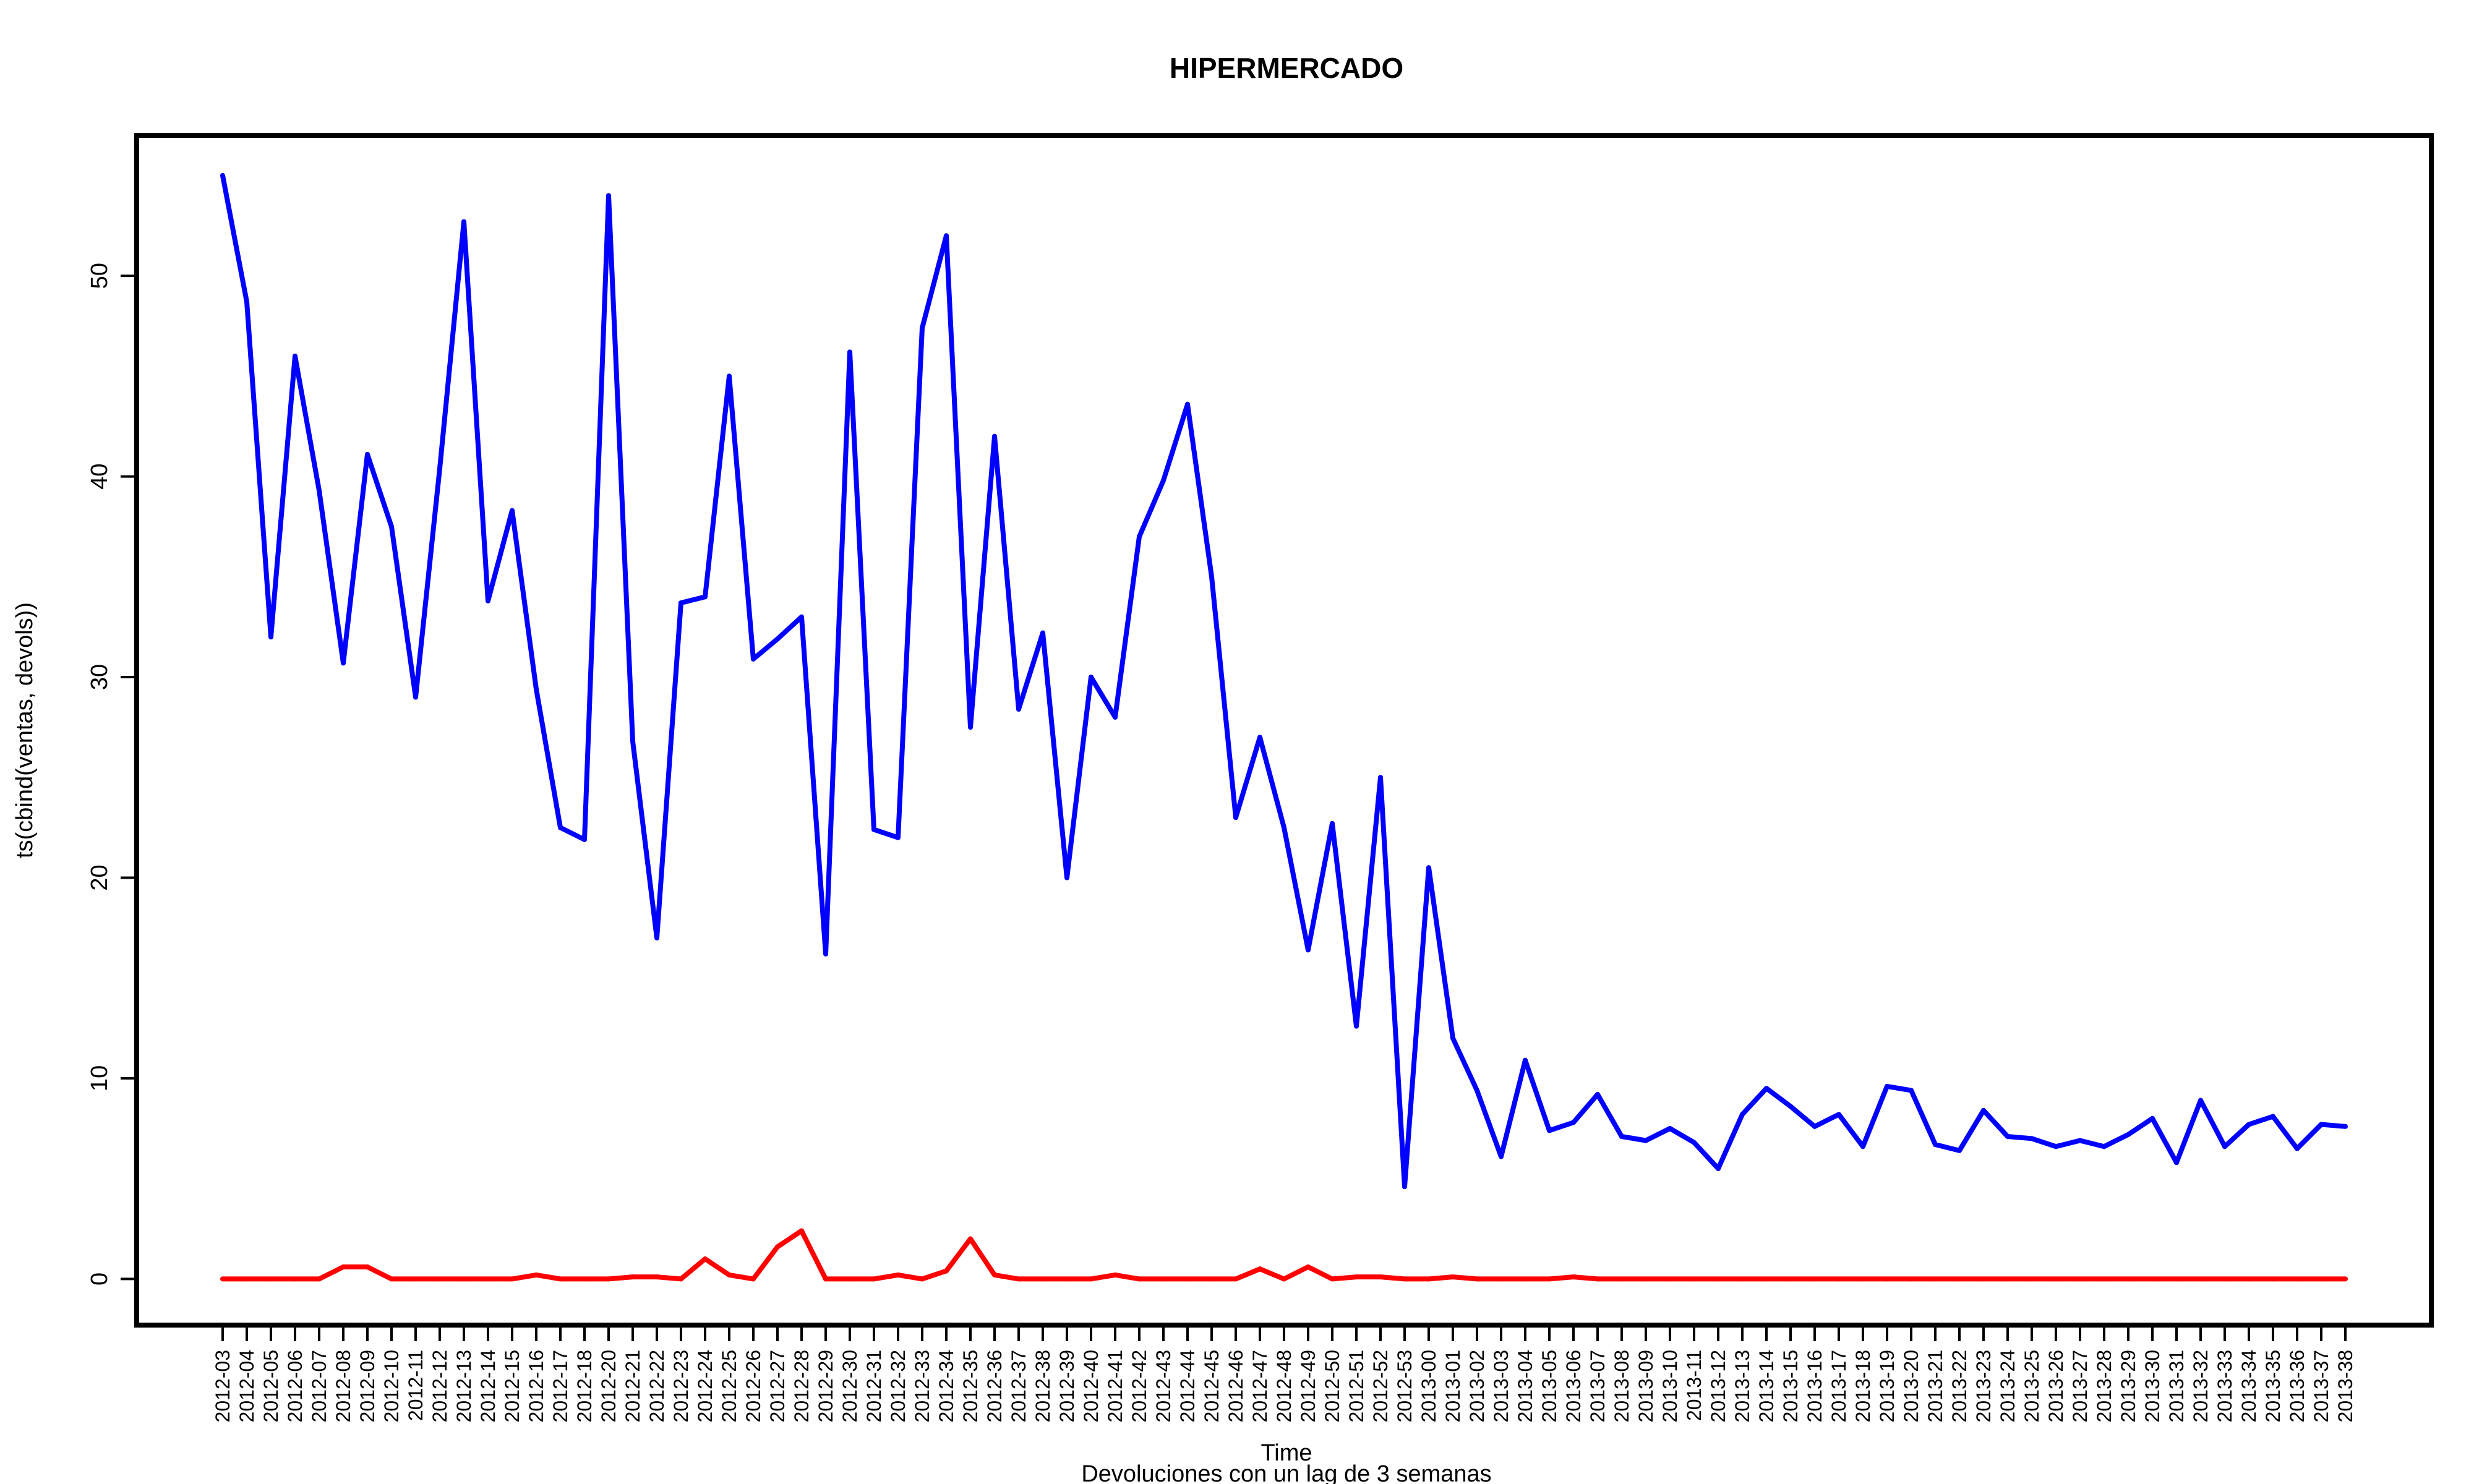 The height and width of the screenshot is (1484, 2474). Describe the element at coordinates (2104, 1386) in the screenshot. I see `x-tick-label: 2013-28` at that location.